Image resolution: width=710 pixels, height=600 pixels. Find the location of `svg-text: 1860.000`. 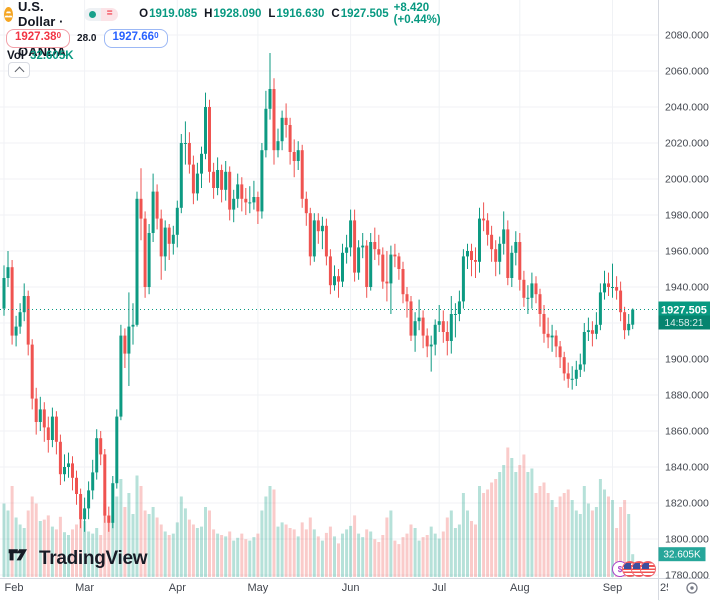

svg-text: 1860.000 is located at coordinates (687, 432).